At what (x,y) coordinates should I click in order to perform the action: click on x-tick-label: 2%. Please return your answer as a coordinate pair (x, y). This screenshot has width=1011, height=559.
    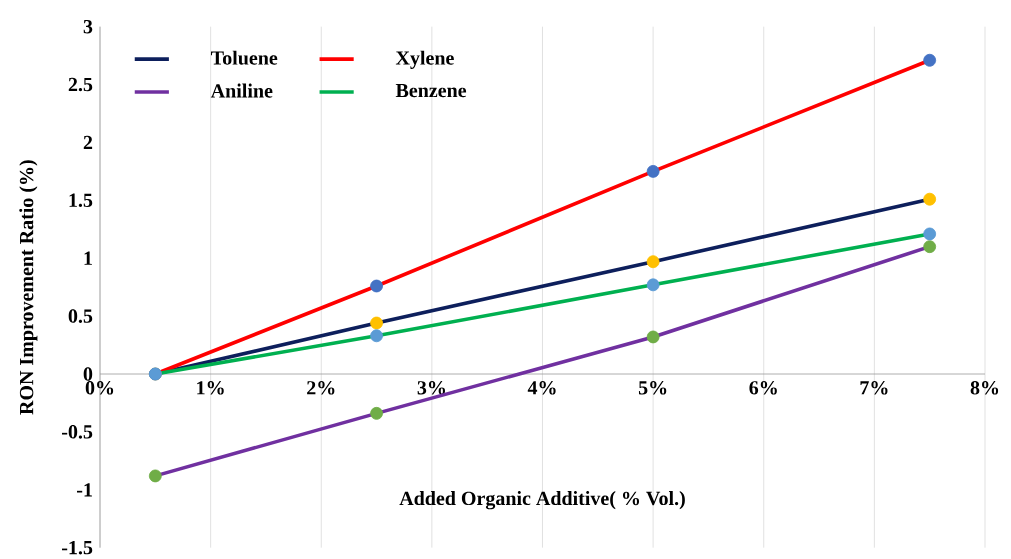
    Looking at the image, I should click on (321, 388).